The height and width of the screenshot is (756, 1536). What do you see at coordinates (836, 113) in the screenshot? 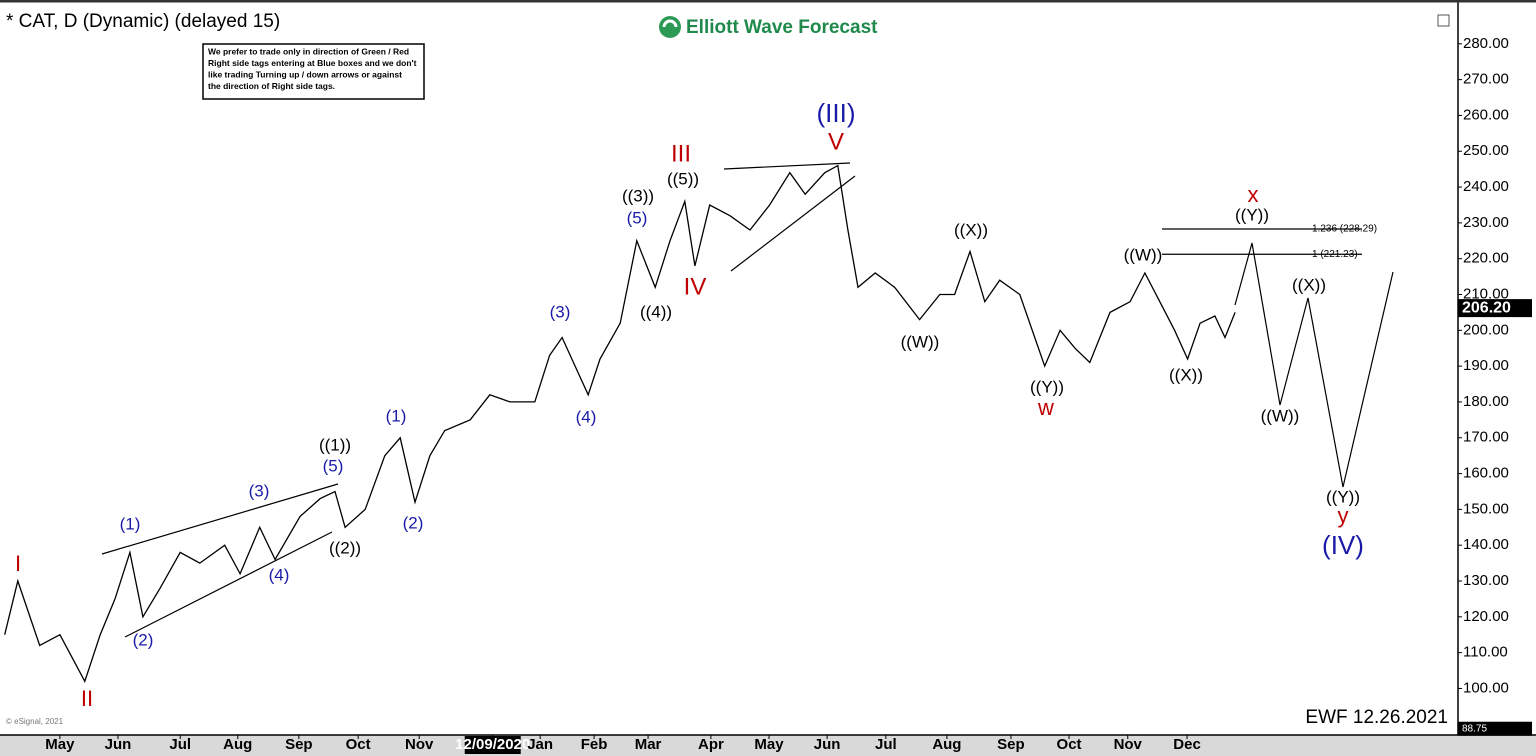
I see `wave-label: (III)` at bounding box center [836, 113].